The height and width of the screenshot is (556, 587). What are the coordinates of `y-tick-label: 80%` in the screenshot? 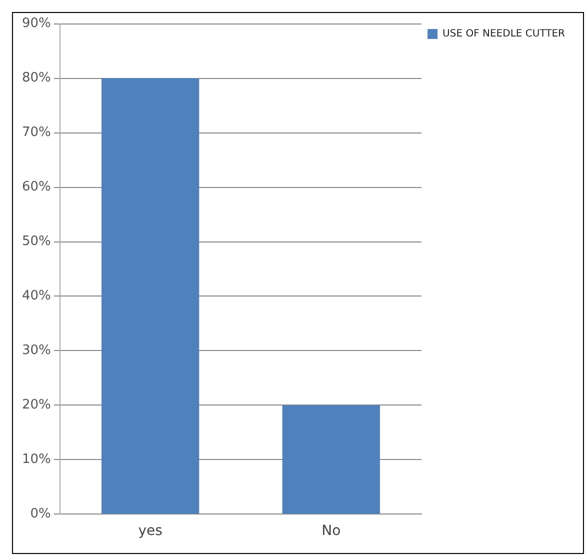 It's located at (36, 78).